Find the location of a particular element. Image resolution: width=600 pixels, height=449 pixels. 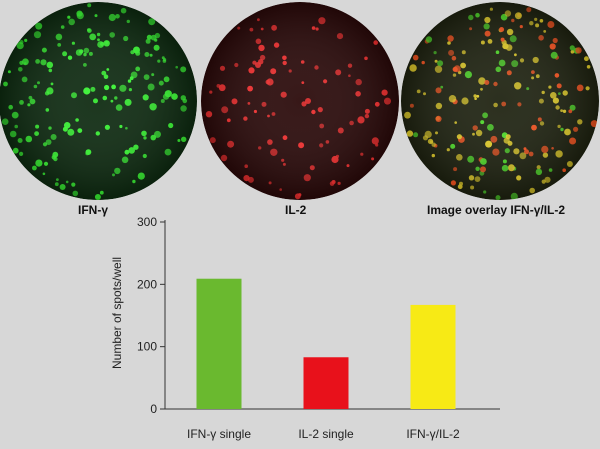

well-overlay is located at coordinates (500, 101).